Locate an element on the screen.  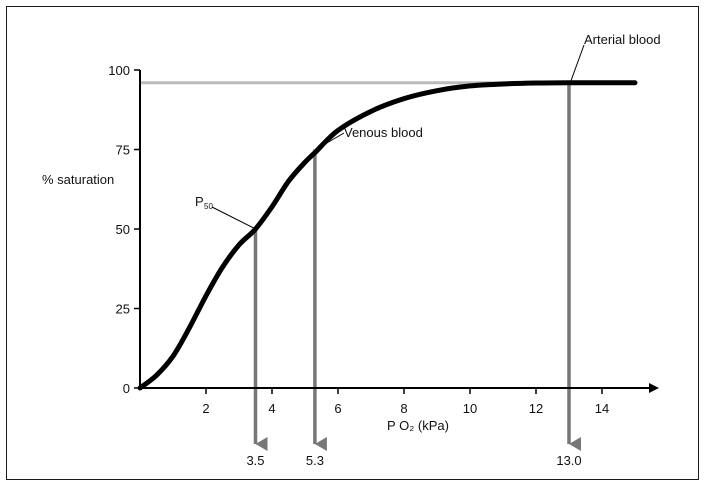
y-tick-label: 100 is located at coordinates (119, 70).